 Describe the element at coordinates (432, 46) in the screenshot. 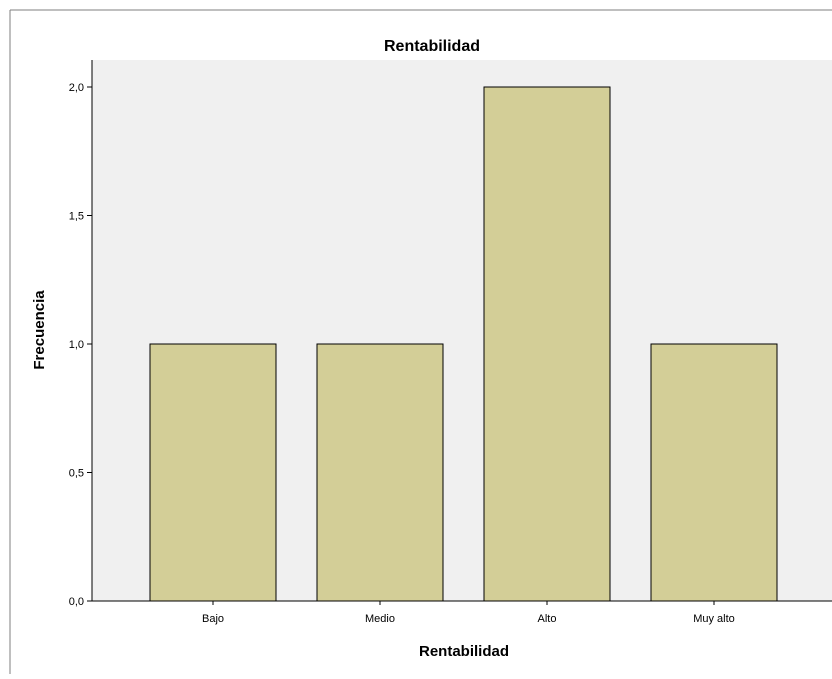

I see `chart-title: Rentabilidad` at that location.